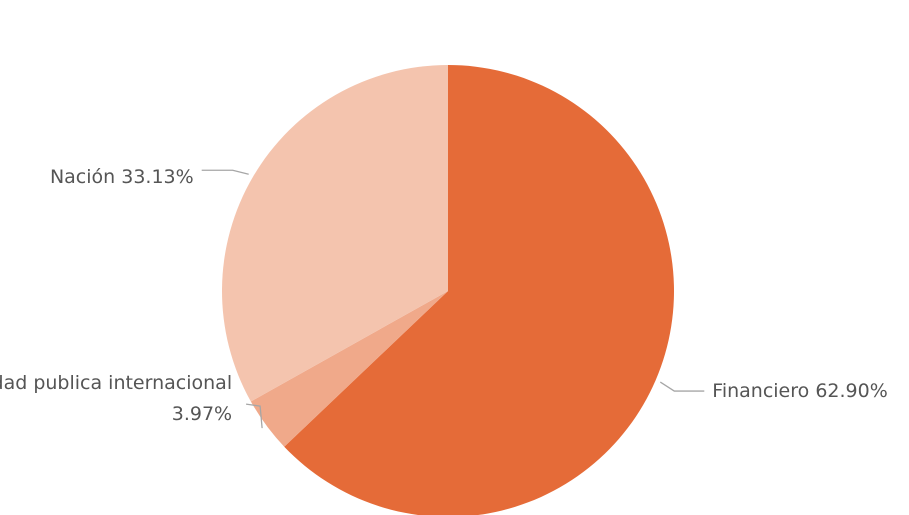  I want to click on slice-label-line: Nación 33.13%, so click(122, 177).